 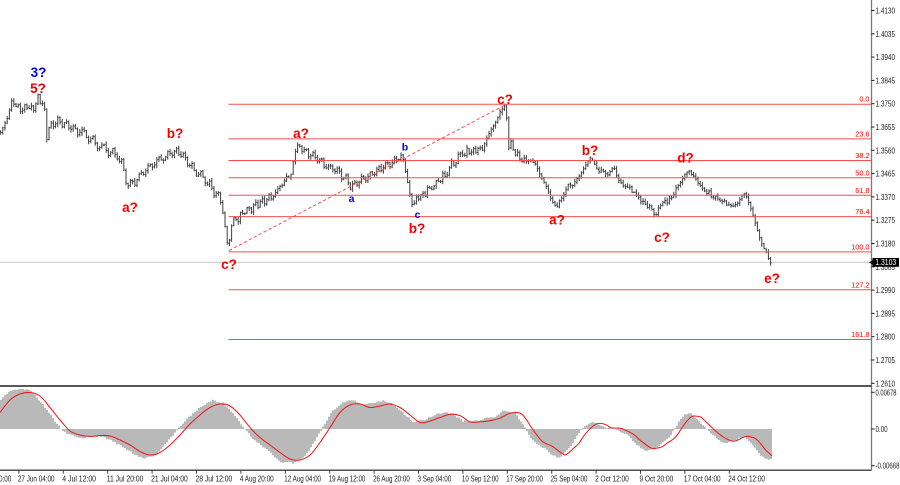 What do you see at coordinates (169, 479) in the screenshot?
I see `time-axis-label: 21 Jul 04:00` at bounding box center [169, 479].